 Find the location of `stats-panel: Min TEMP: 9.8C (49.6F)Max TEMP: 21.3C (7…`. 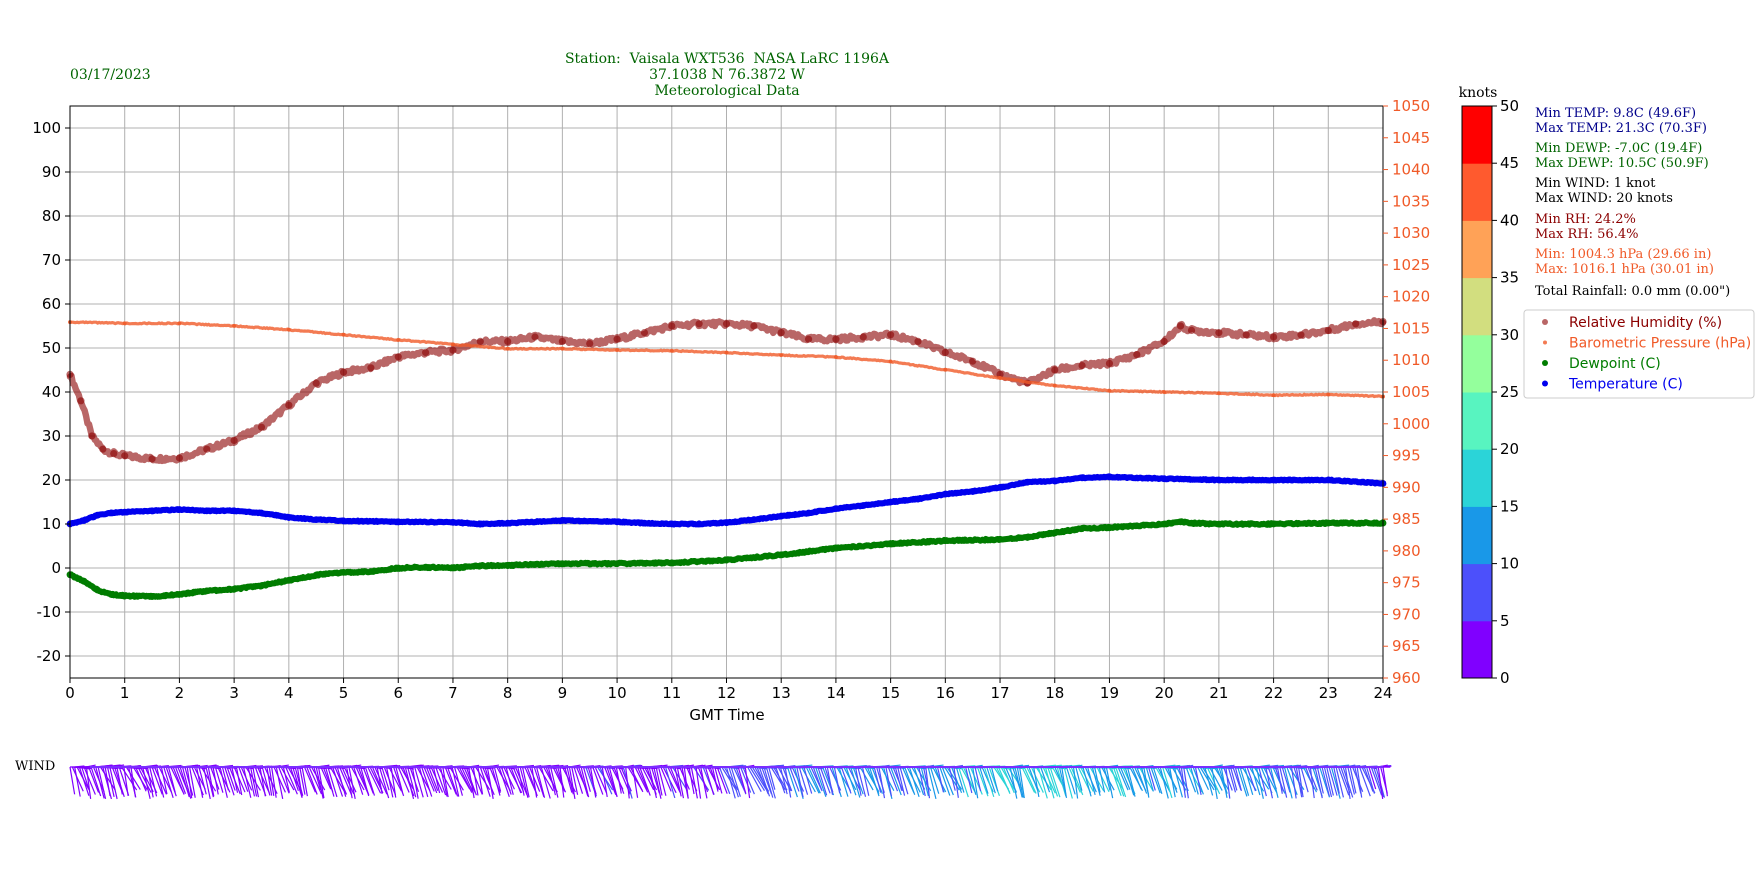

stats-panel: Min TEMP: 9.8C (49.6F)Max TEMP: 21.3C (7… is located at coordinates (1632, 202).